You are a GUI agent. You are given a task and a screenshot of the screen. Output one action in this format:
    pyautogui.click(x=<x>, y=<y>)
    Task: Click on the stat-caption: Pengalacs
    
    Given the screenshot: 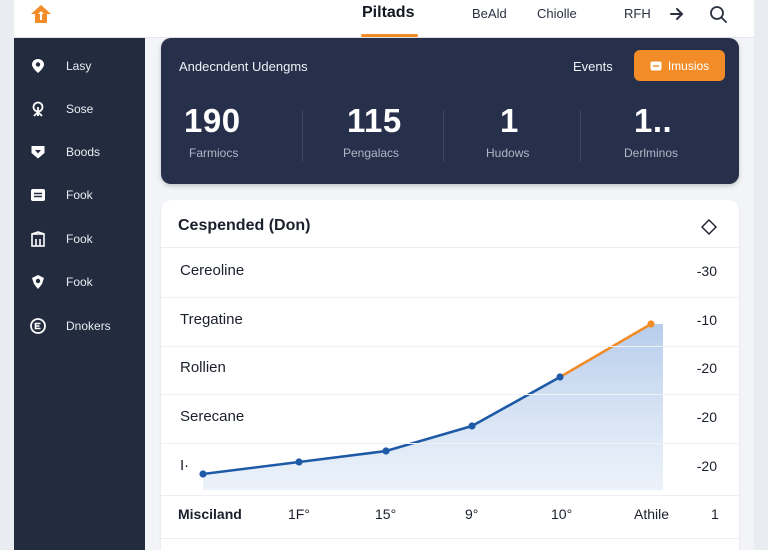 What is the action you would take?
    pyautogui.click(x=371, y=153)
    